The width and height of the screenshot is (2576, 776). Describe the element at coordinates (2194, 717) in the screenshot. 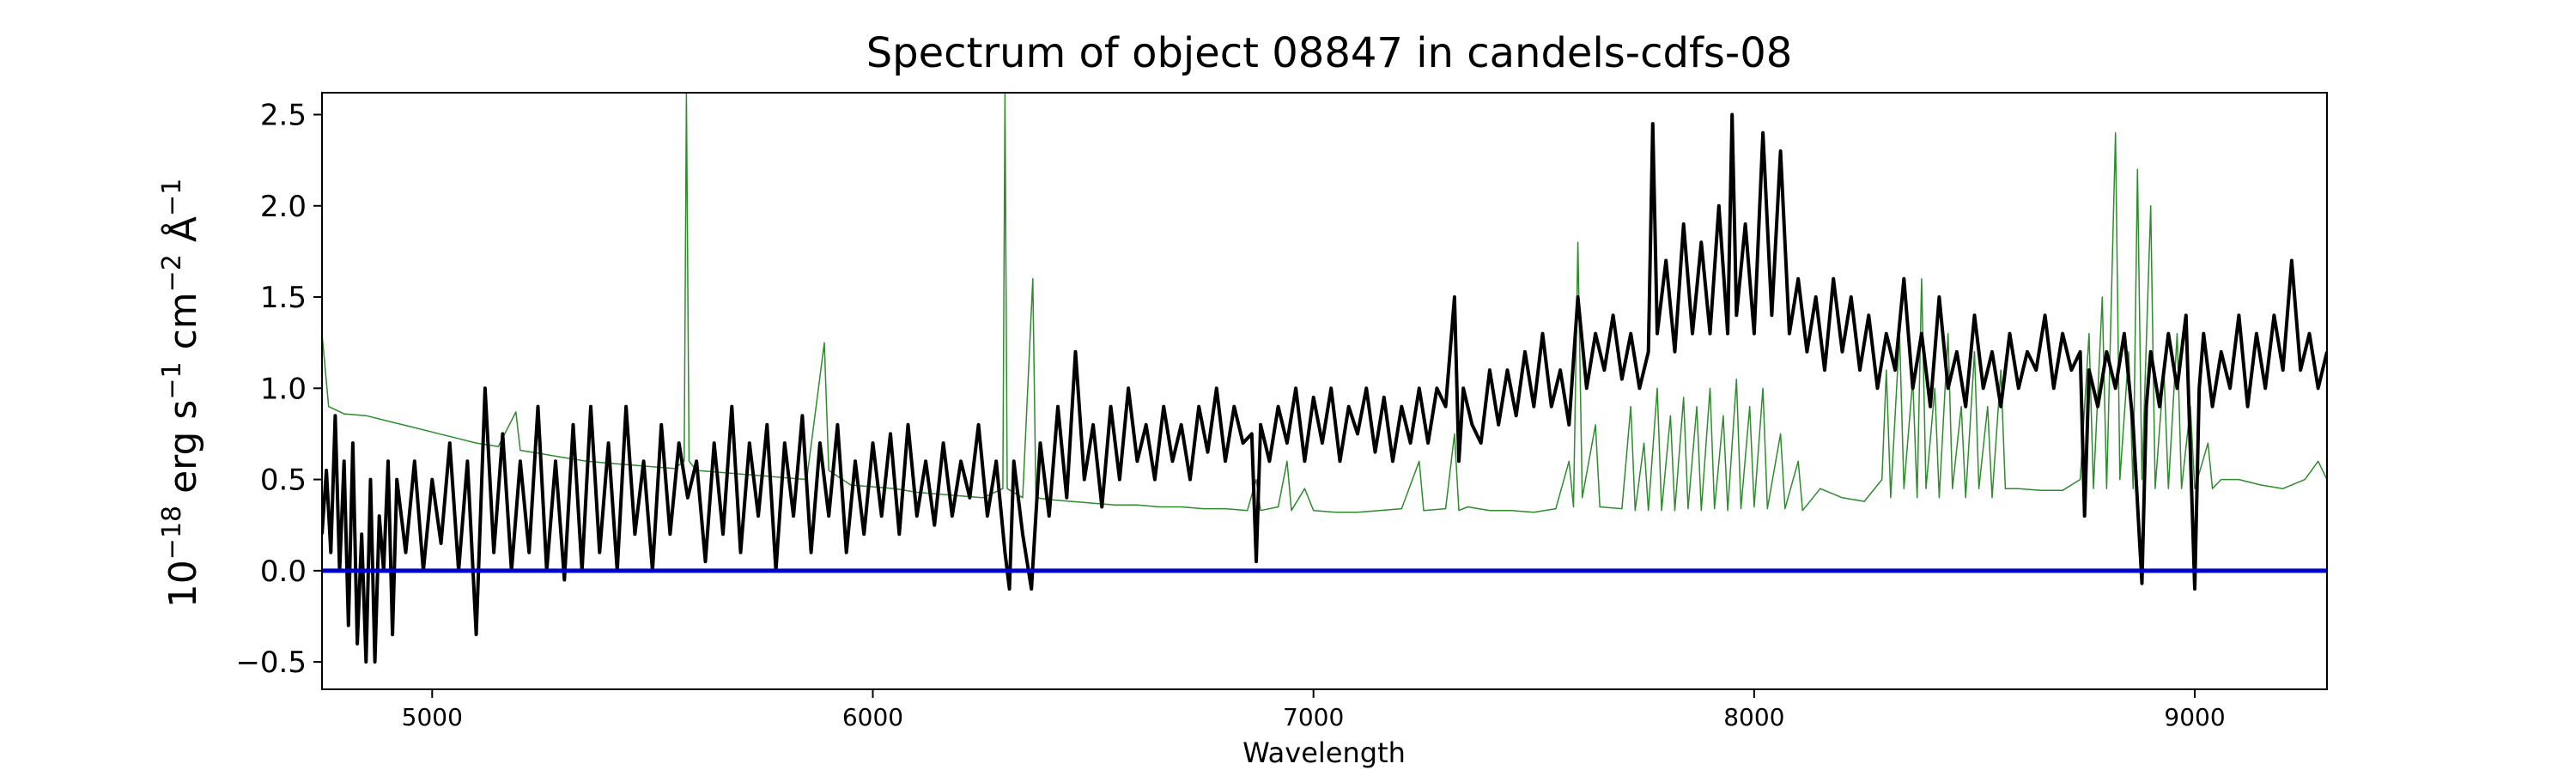

I see `x-tick-label: 9000` at that location.